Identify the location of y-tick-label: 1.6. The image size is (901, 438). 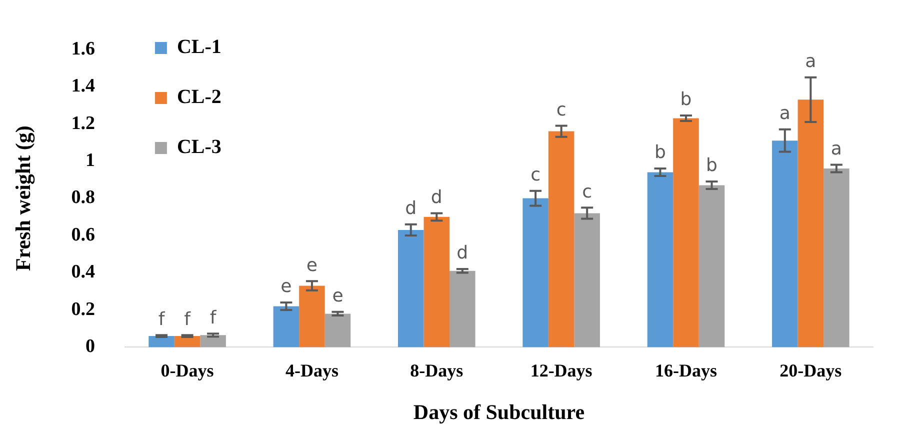
(83, 49).